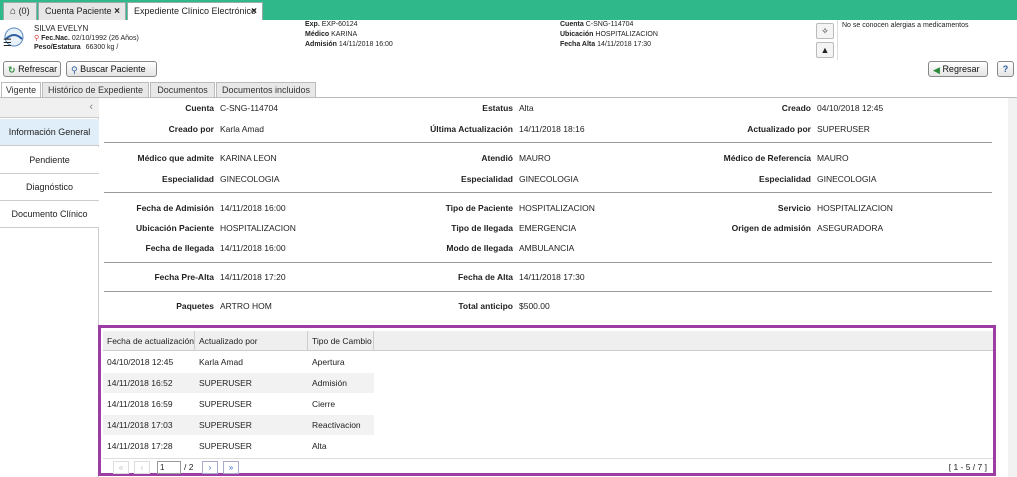 The width and height of the screenshot is (1017, 477). What do you see at coordinates (825, 50) in the screenshot?
I see `person-icon: ▲` at bounding box center [825, 50].